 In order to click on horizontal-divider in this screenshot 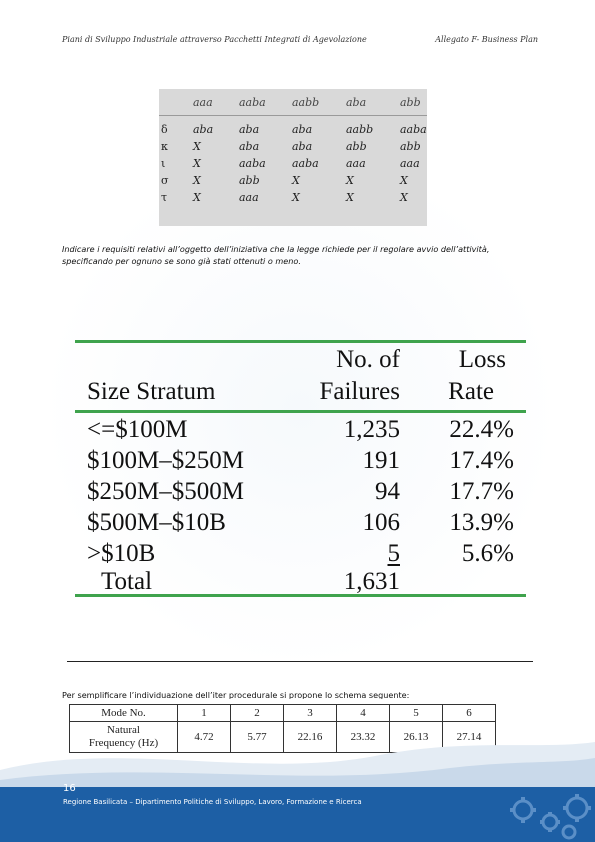, I will do `click(300, 661)`.